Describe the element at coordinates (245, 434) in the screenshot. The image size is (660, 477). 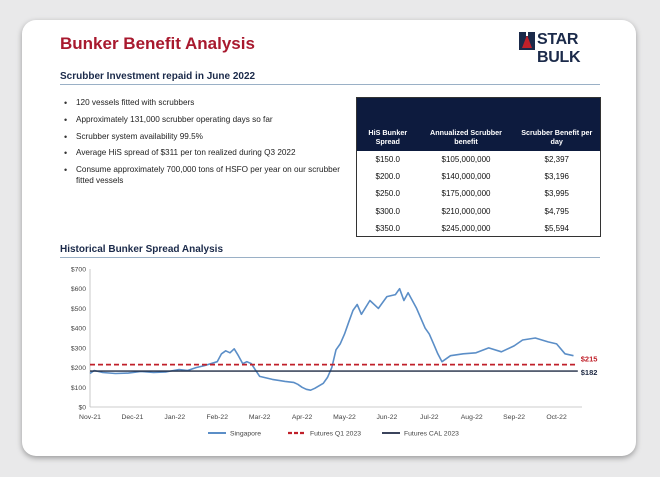
I see `legend-label: Singapore` at that location.